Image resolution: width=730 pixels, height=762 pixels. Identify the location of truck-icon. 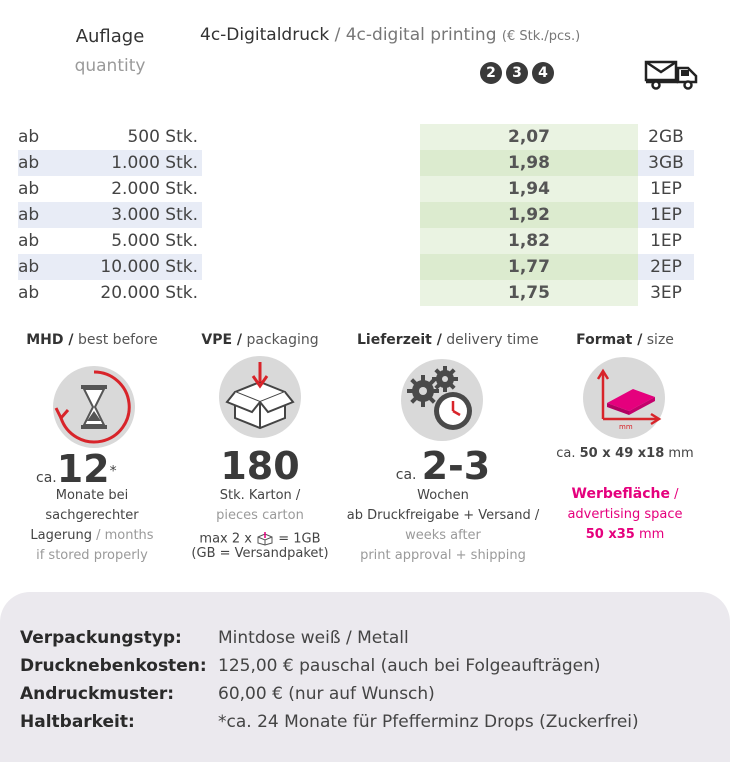
(672, 76).